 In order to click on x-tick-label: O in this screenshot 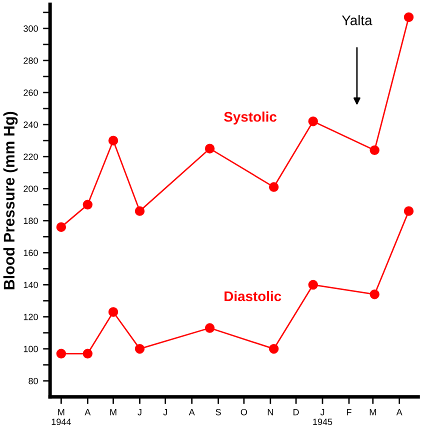, I will do `click(244, 412)`.